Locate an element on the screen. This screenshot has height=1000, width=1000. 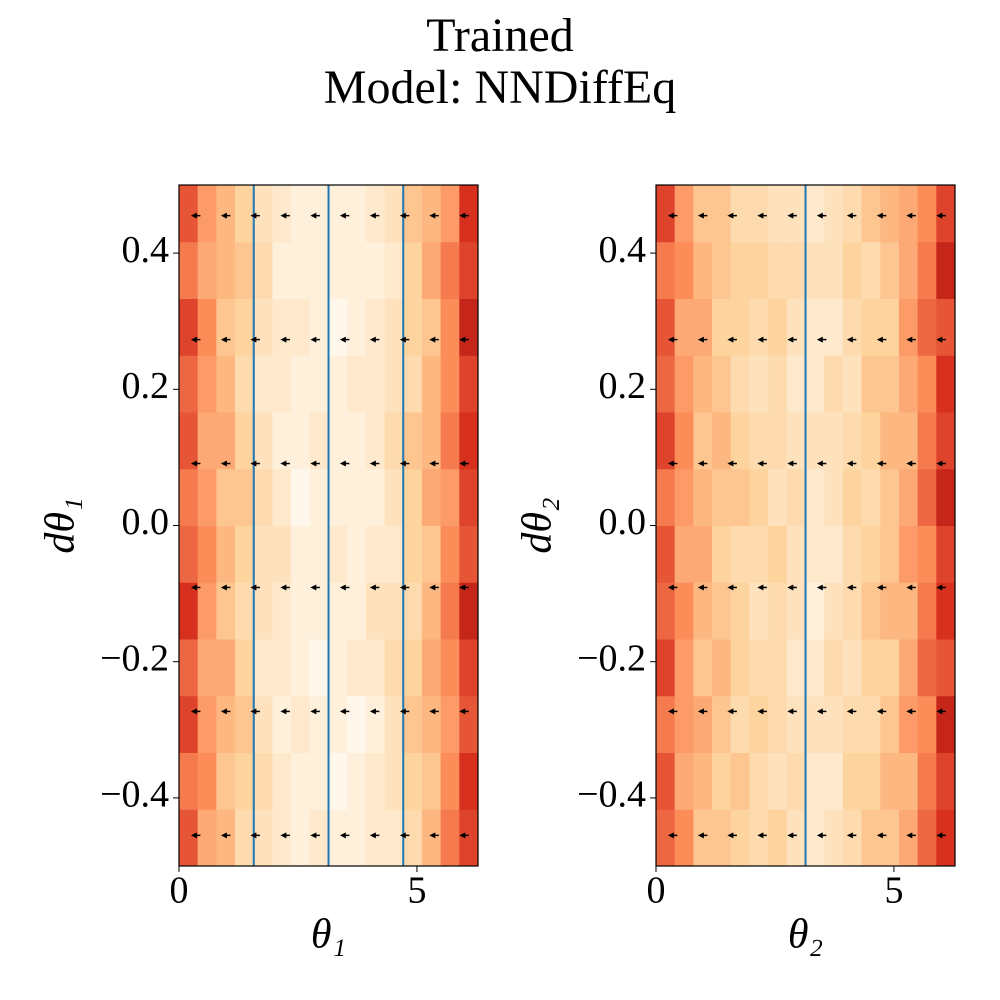
y-tick-label: 0.4 is located at coordinates (146, 250).